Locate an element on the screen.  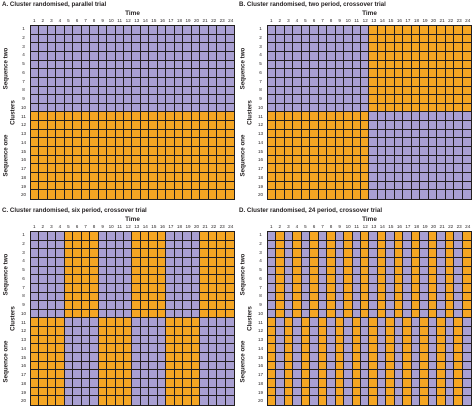
time-tick-label: 20 is located at coordinates (433, 226).